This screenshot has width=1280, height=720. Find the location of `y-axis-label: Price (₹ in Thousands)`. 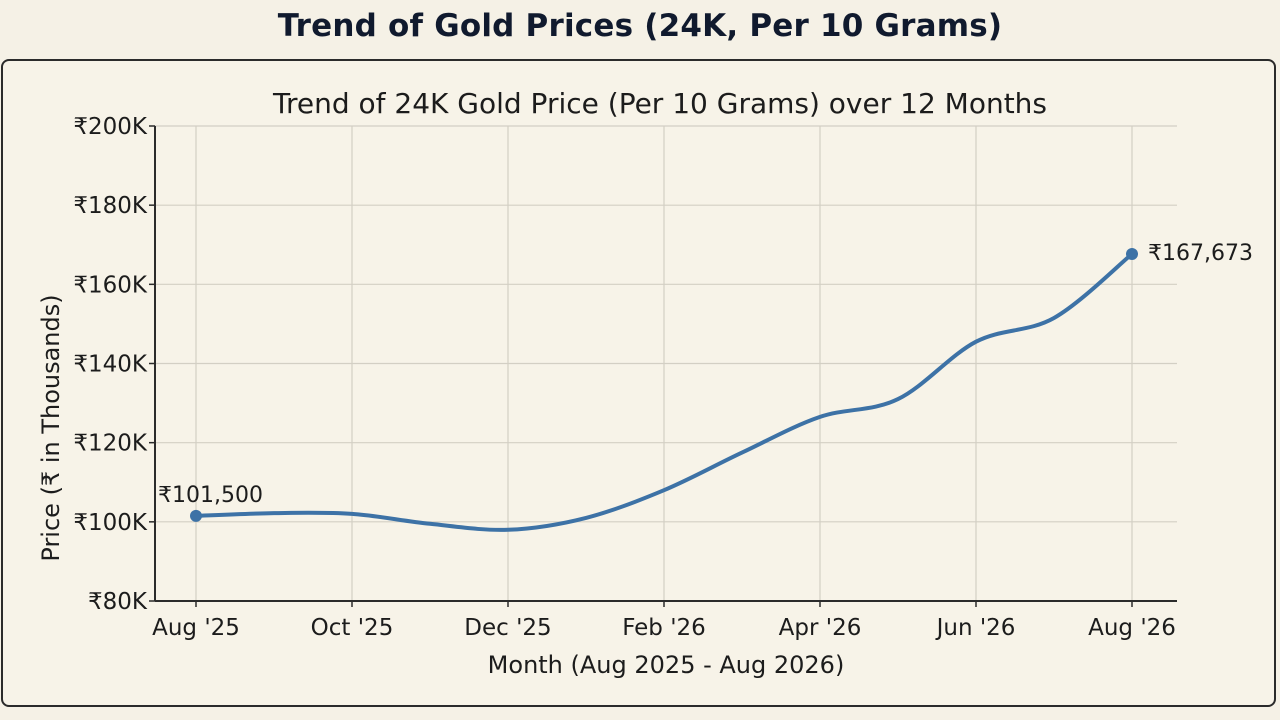

y-axis-label: Price (₹ in Thousands) is located at coordinates (51, 427).